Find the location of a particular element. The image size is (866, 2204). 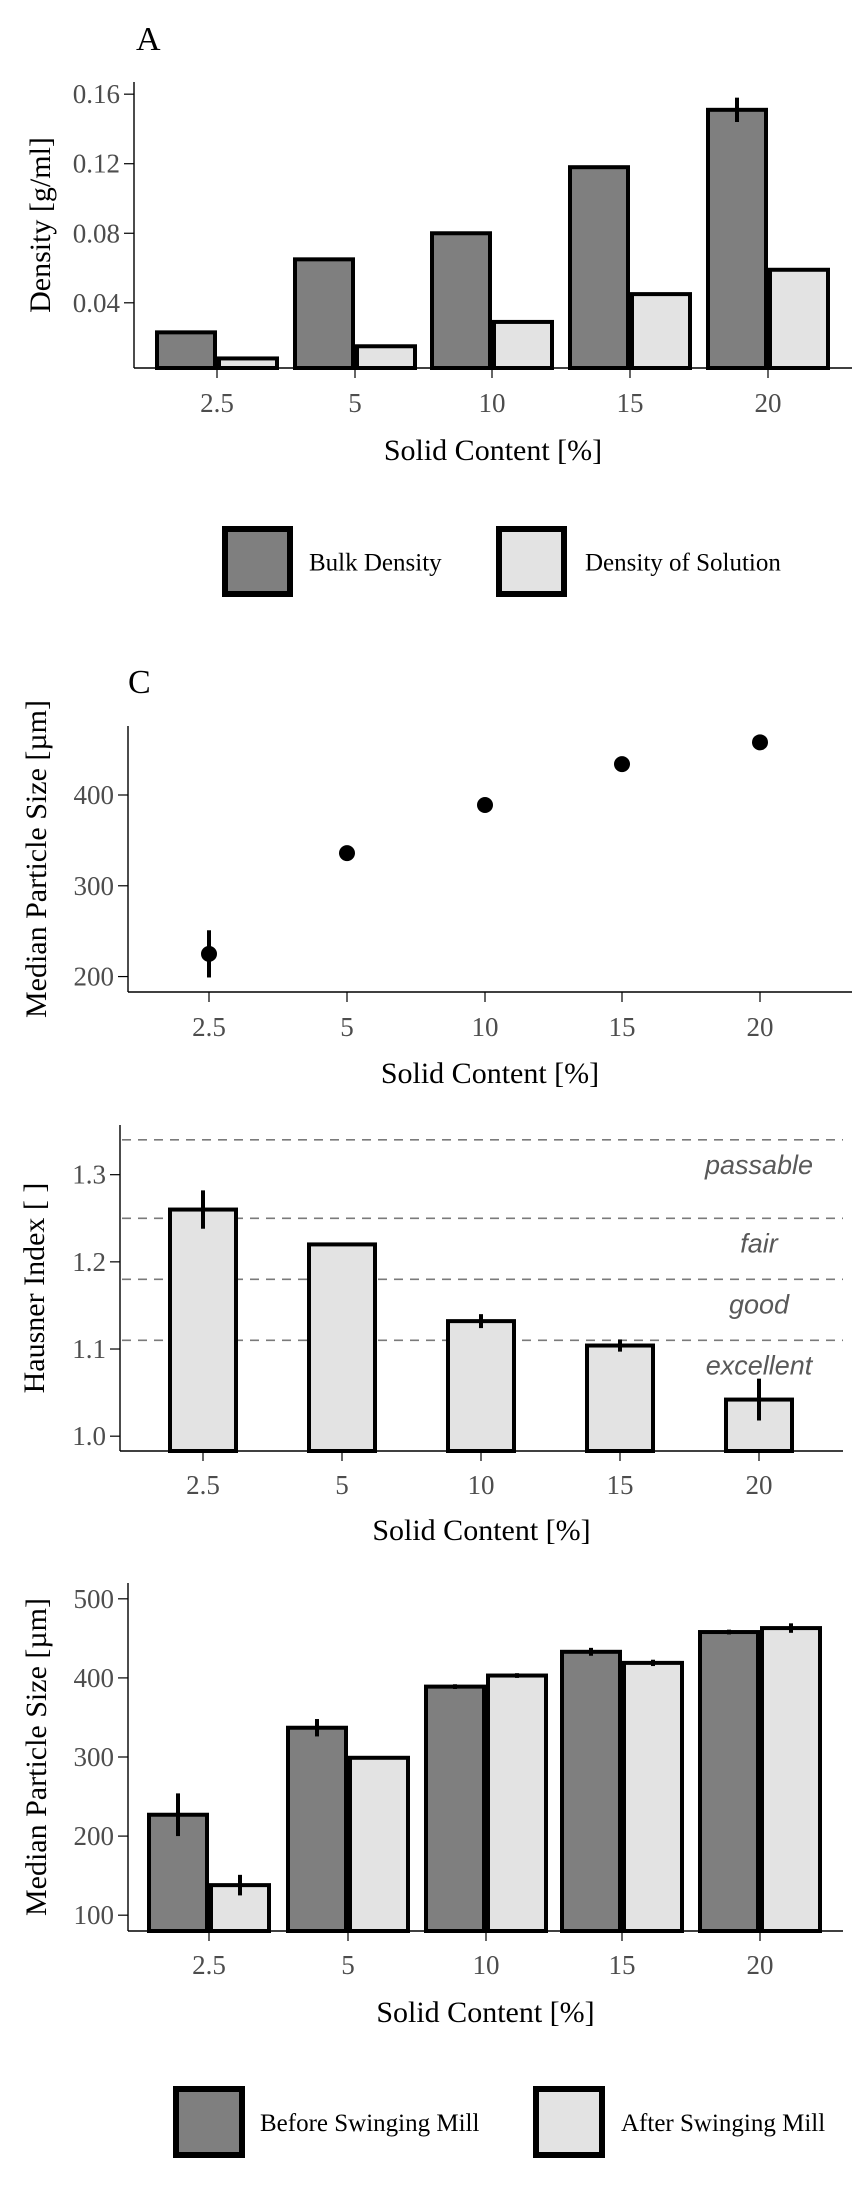

y-tick-label: 1.3 is located at coordinates (89, 1175).